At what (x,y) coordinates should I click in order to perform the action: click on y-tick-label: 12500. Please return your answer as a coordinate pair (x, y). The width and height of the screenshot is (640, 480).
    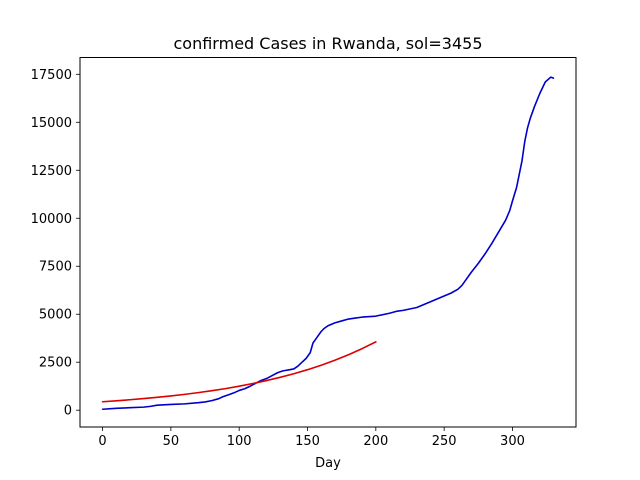
    Looking at the image, I should click on (51, 171).